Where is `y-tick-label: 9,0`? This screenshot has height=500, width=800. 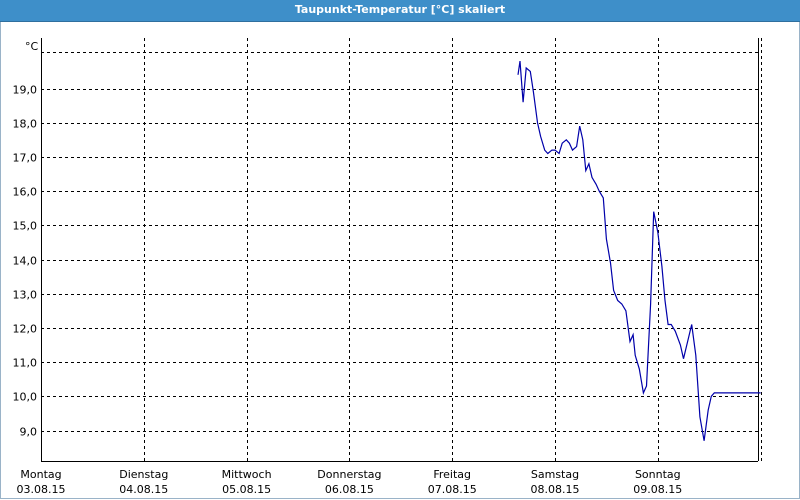
y-tick-label: 9,0 is located at coordinates (29, 432).